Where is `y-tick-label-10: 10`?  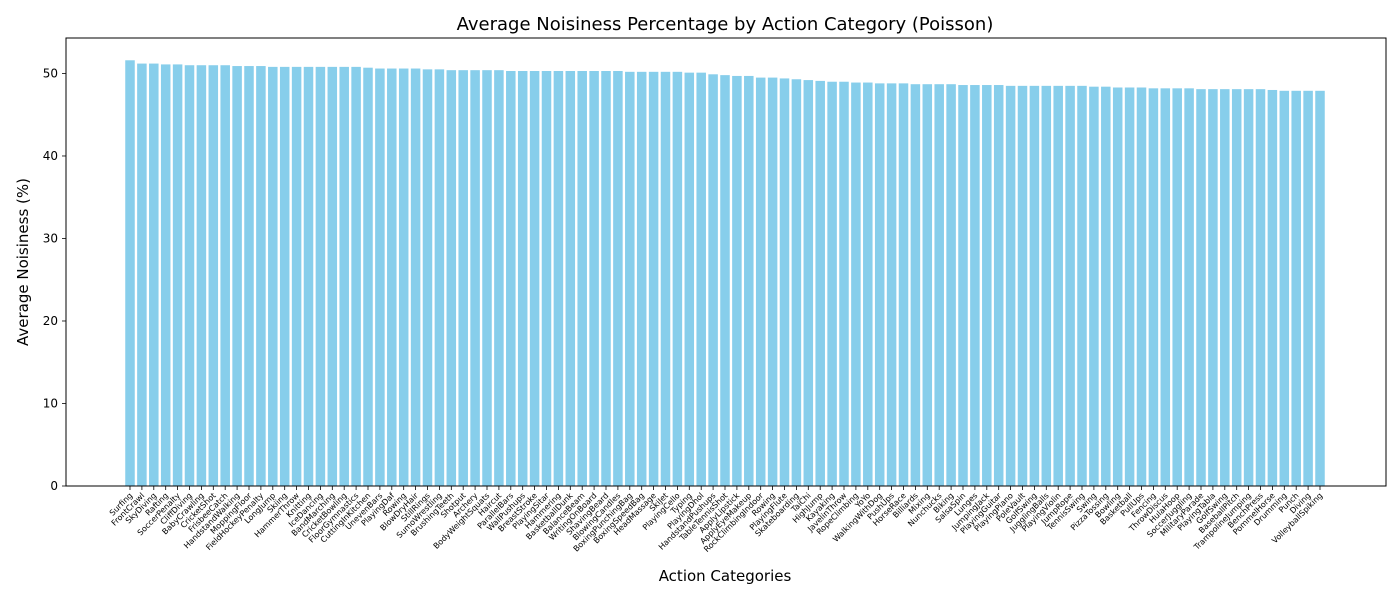
y-tick-label-10: 10 is located at coordinates (50, 403).